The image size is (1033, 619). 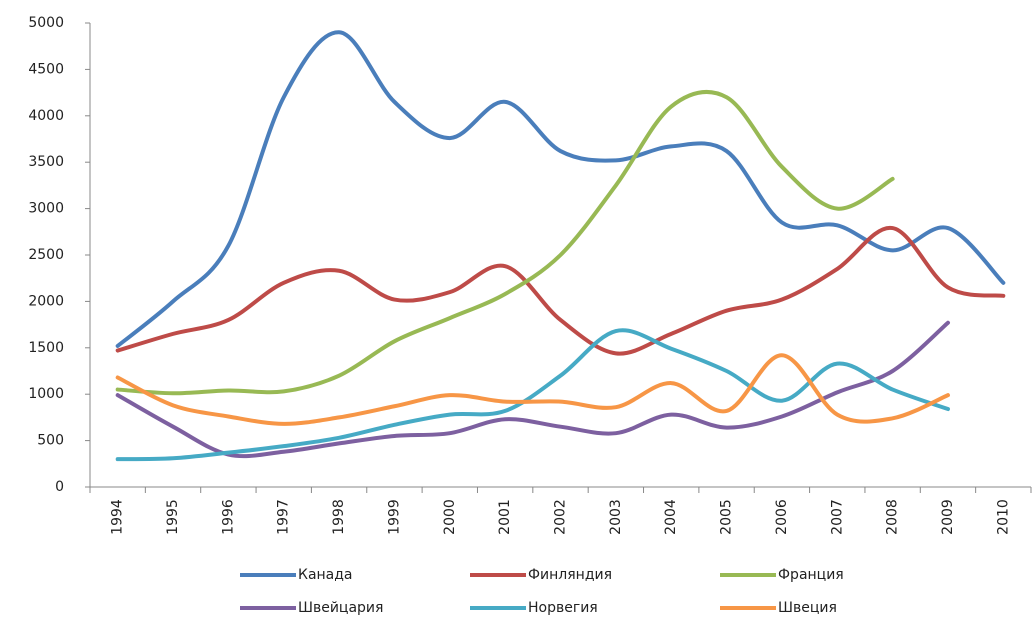 What do you see at coordinates (118, 517) in the screenshot?
I see `x-tick-label: 1994` at bounding box center [118, 517].